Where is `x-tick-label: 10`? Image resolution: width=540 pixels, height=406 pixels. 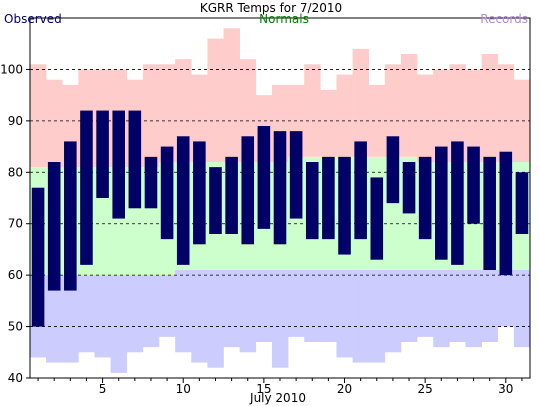 x-tick-label: 10 is located at coordinates (183, 389).